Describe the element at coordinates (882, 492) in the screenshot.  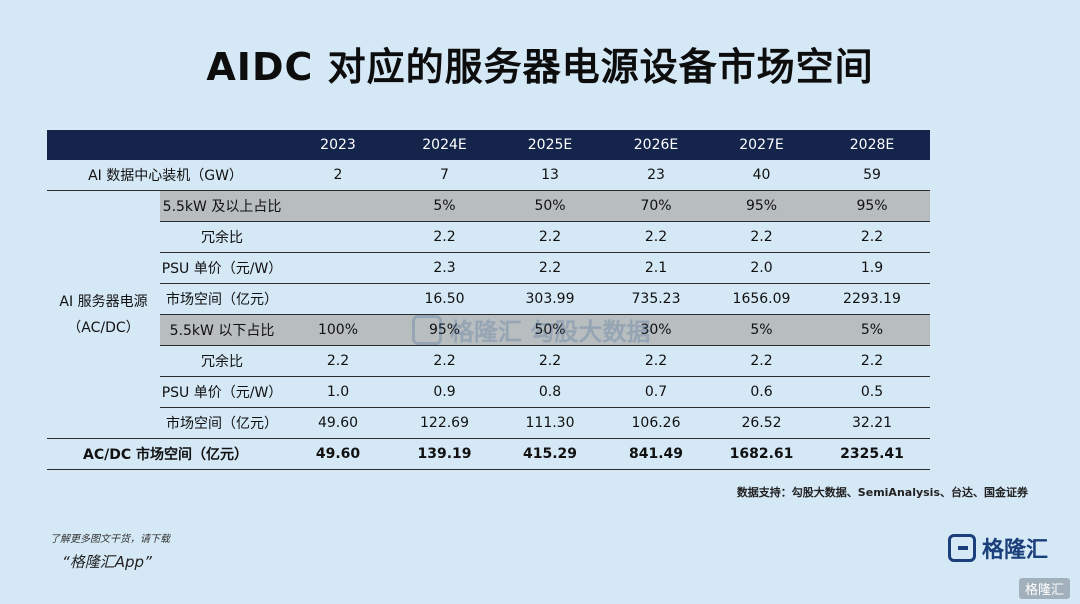
I see `data-source: 数据支持：勾股大数据、SemiAnalysis、台达、国金证券` at that location.